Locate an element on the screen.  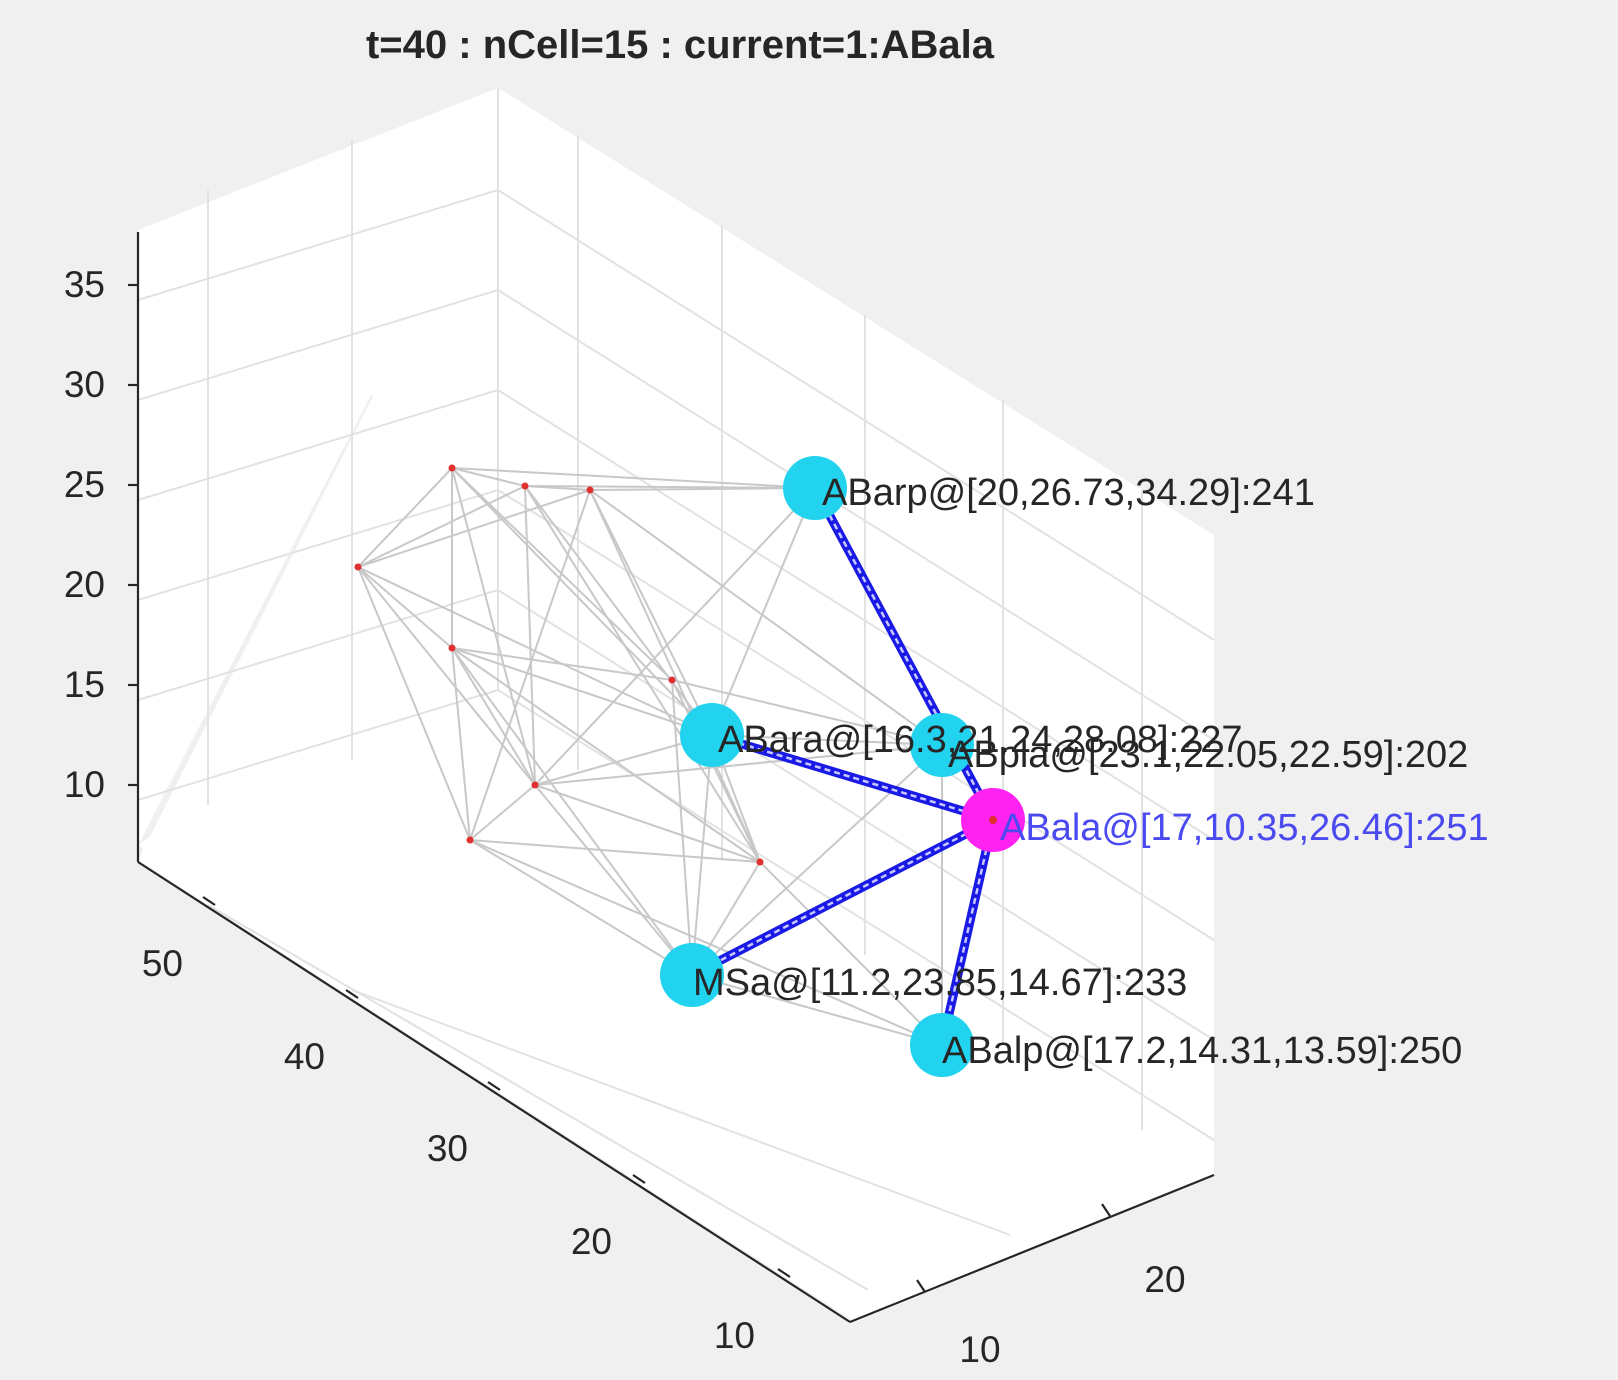
y-axis-line is located at coordinates (1032, 1248).